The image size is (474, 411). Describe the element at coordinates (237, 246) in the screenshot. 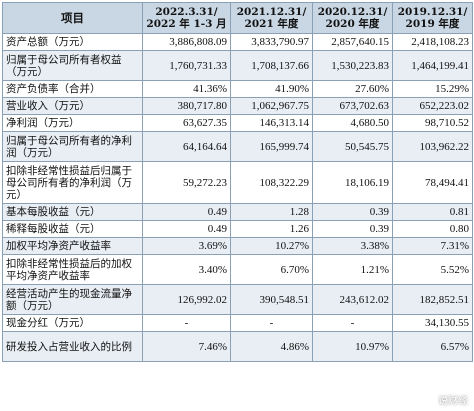

I see `table-row: 加权平均净资产收益率 3.69% 10.27% 3.38% 7.31%` at that location.